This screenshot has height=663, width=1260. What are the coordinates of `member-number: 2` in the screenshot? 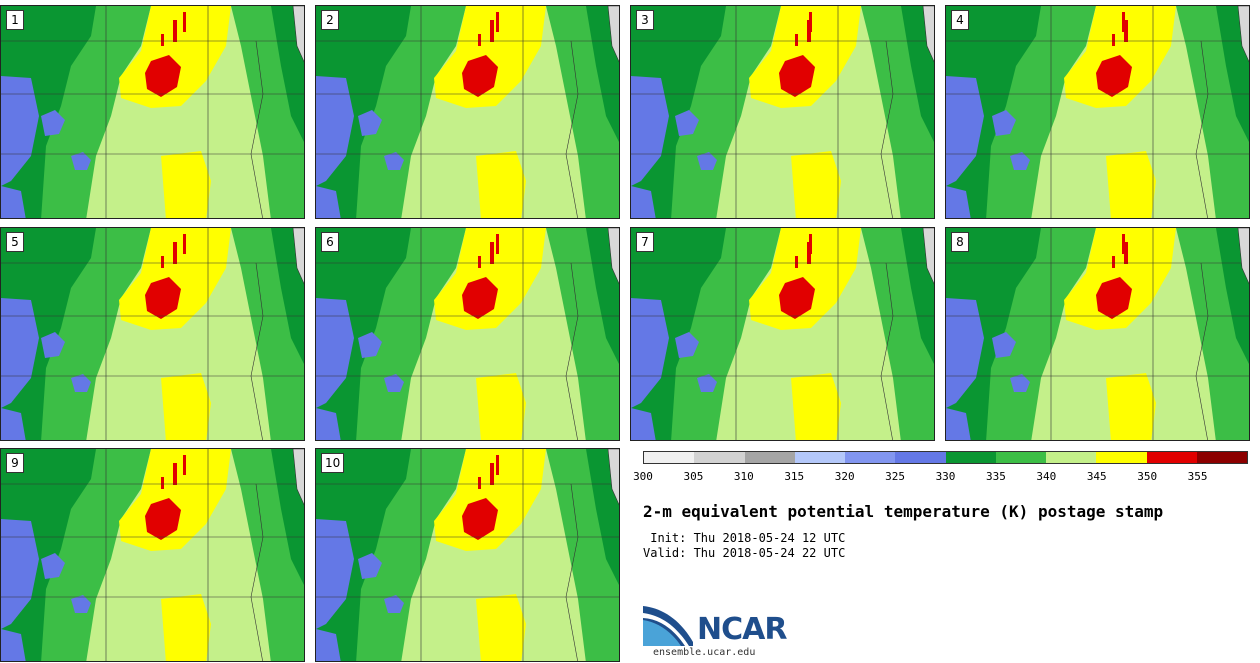 It's located at (330, 20).